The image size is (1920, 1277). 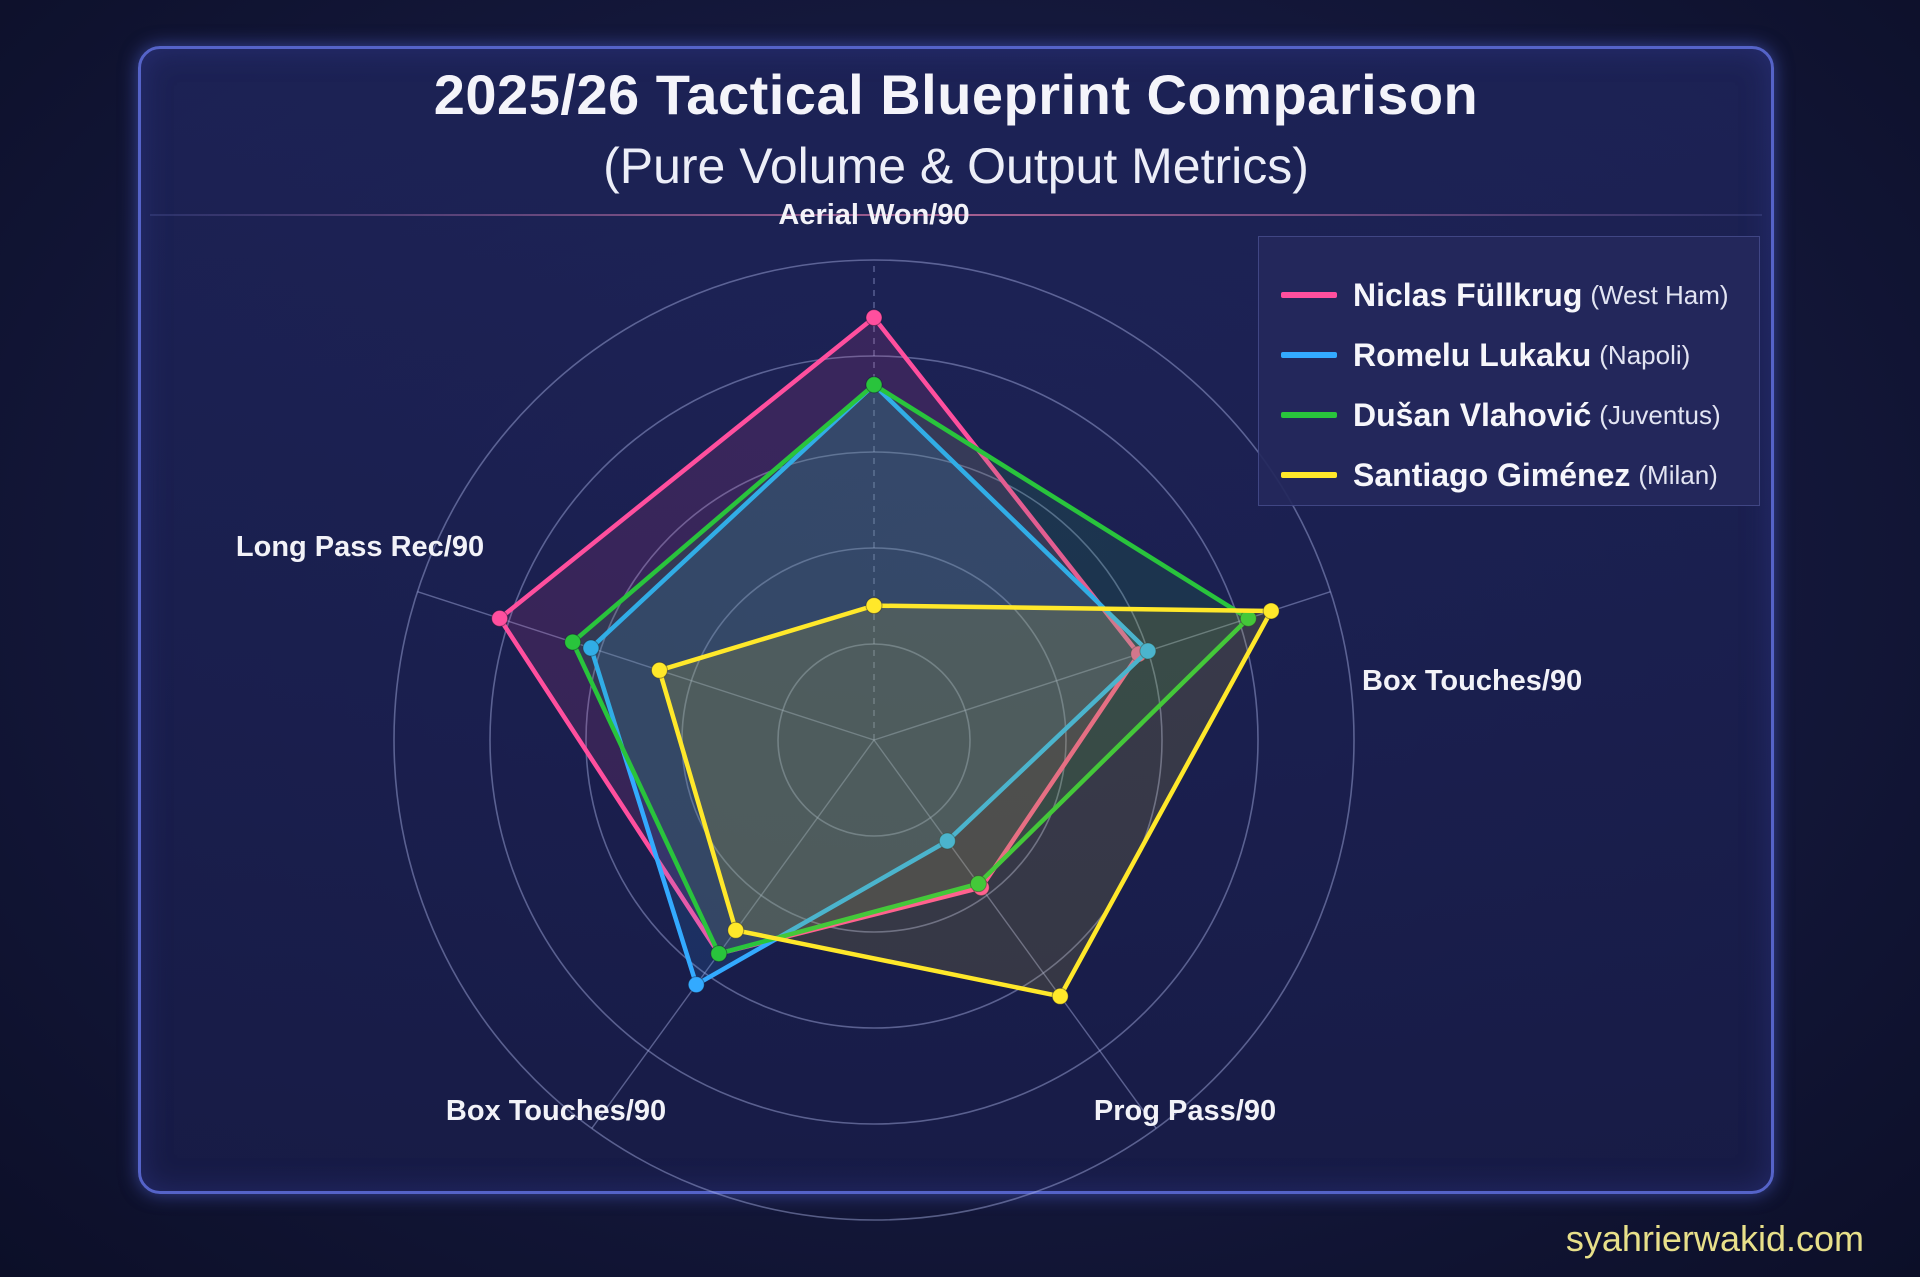 What do you see at coordinates (1678, 474) in the screenshot?
I see `legend-team-name: (Milan)` at bounding box center [1678, 474].